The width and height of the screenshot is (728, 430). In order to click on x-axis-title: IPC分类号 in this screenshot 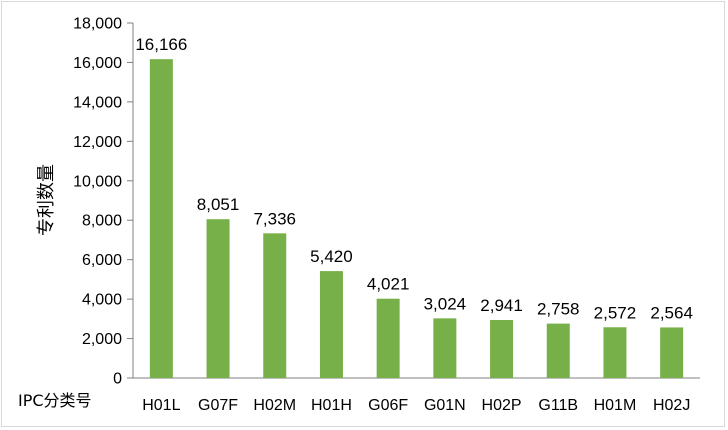, I will do `click(55, 400)`.